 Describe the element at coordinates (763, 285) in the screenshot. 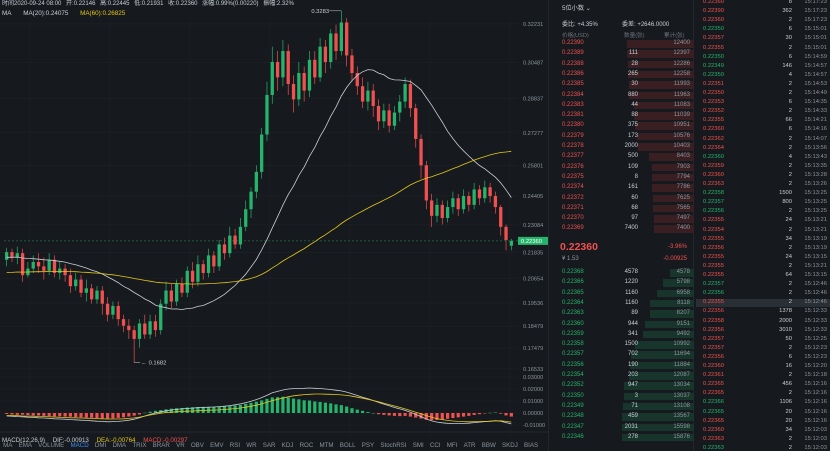

I see `trade-row: 0.22357 2 15:12:46` at that location.